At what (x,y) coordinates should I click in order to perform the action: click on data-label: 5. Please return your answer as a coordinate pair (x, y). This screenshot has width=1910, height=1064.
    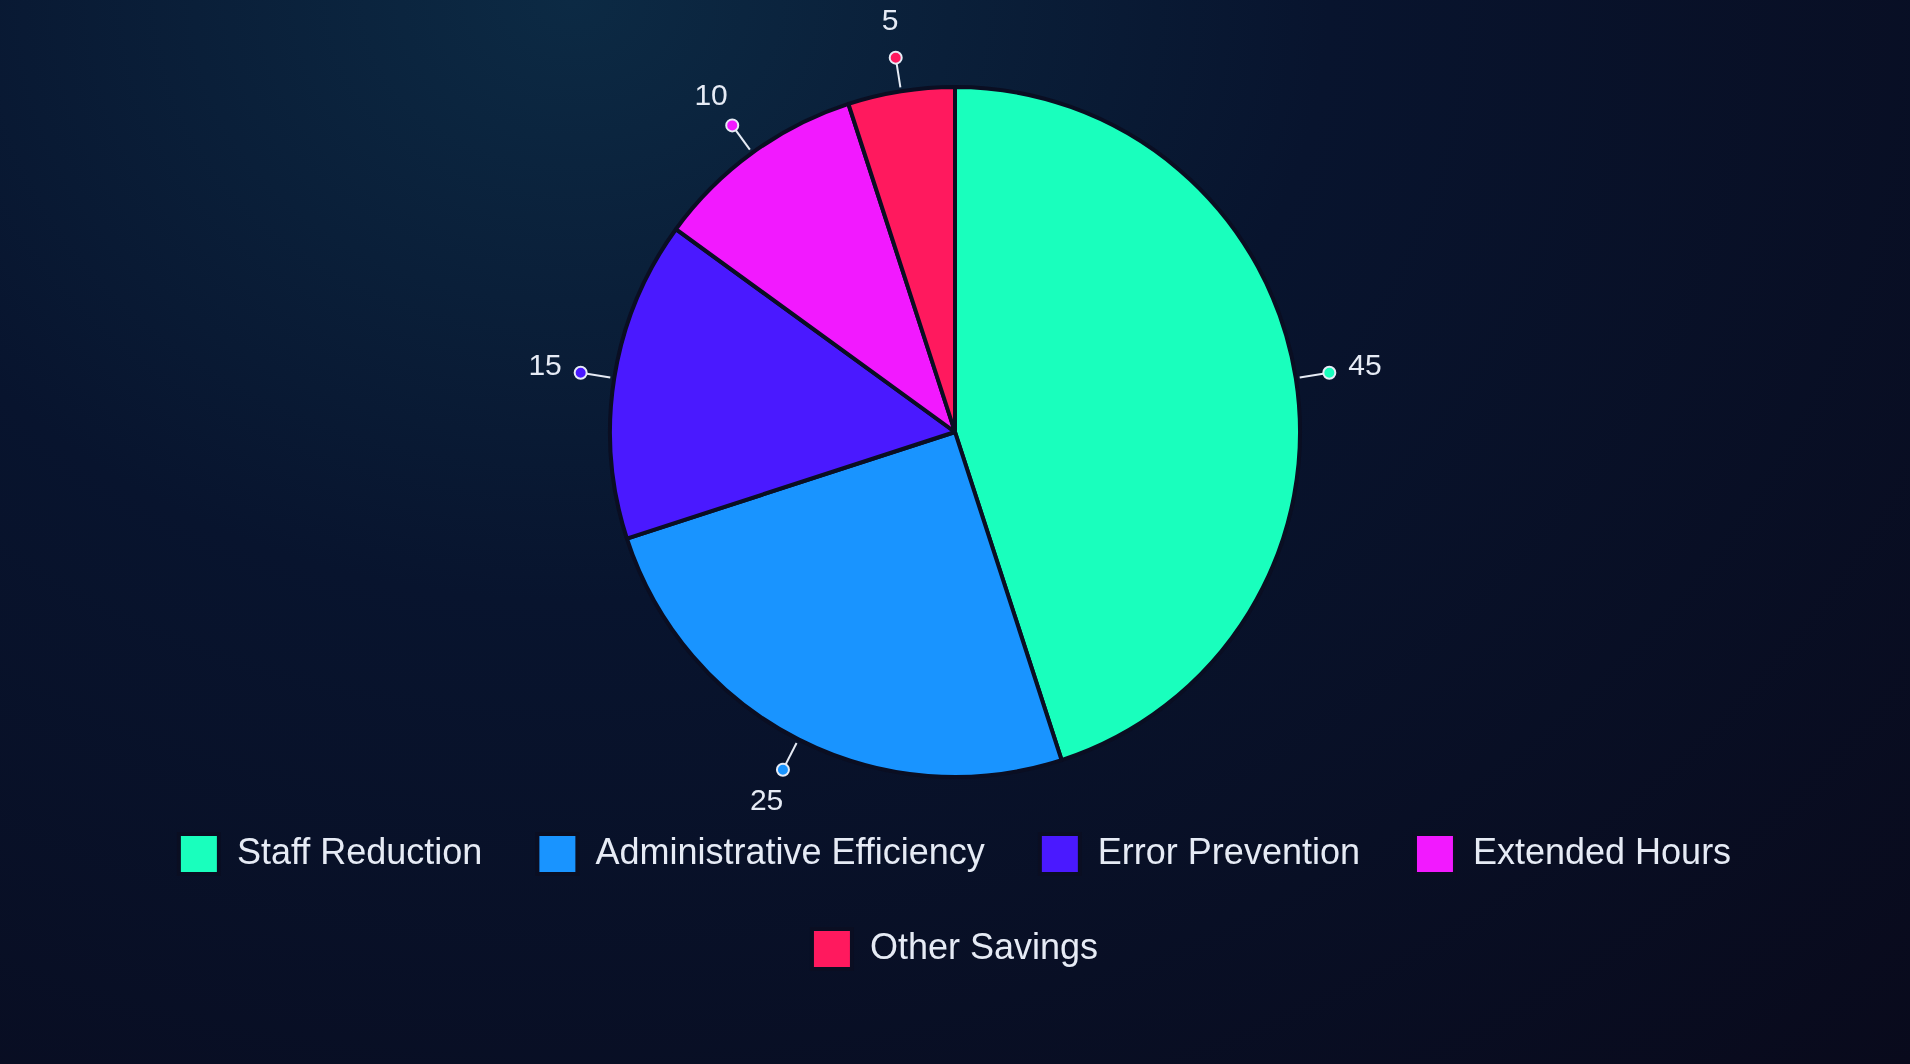
    Looking at the image, I should click on (890, 20).